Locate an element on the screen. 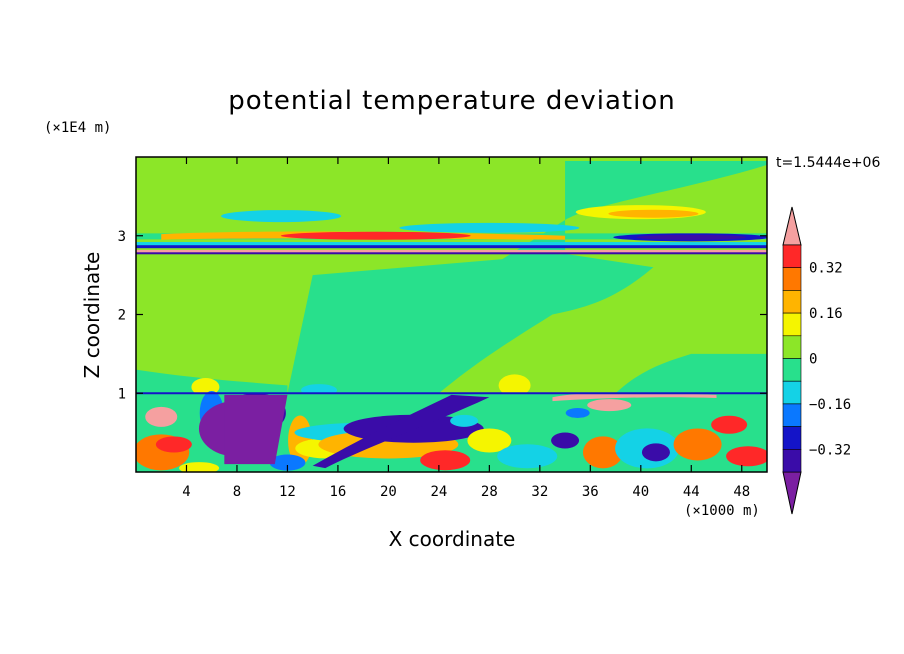 The width and height of the screenshot is (904, 654). x-tick-label: 24 is located at coordinates (438, 492).